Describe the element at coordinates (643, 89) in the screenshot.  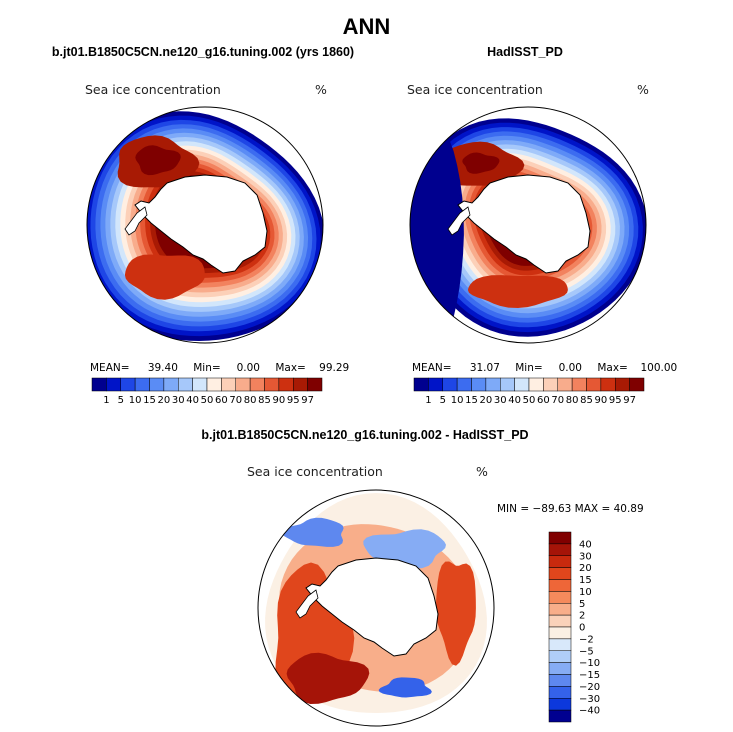
I see `panel-2-units-label: %` at that location.